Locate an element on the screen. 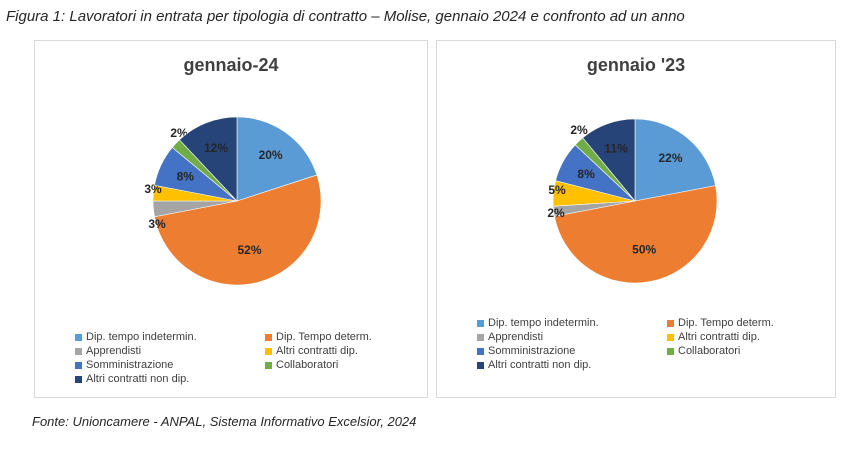 The height and width of the screenshot is (452, 855). data-label-apprendisti: 2% is located at coordinates (556, 213).